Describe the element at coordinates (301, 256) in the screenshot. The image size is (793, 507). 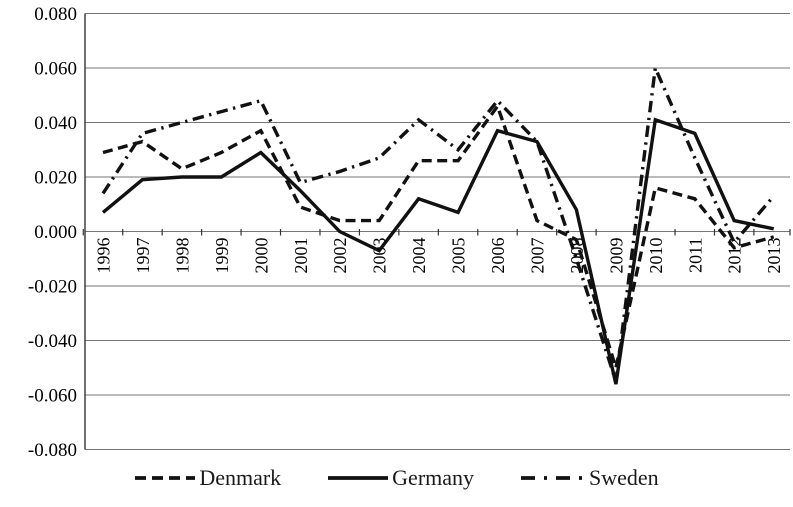
I see `x-tick-label: 2001` at that location.